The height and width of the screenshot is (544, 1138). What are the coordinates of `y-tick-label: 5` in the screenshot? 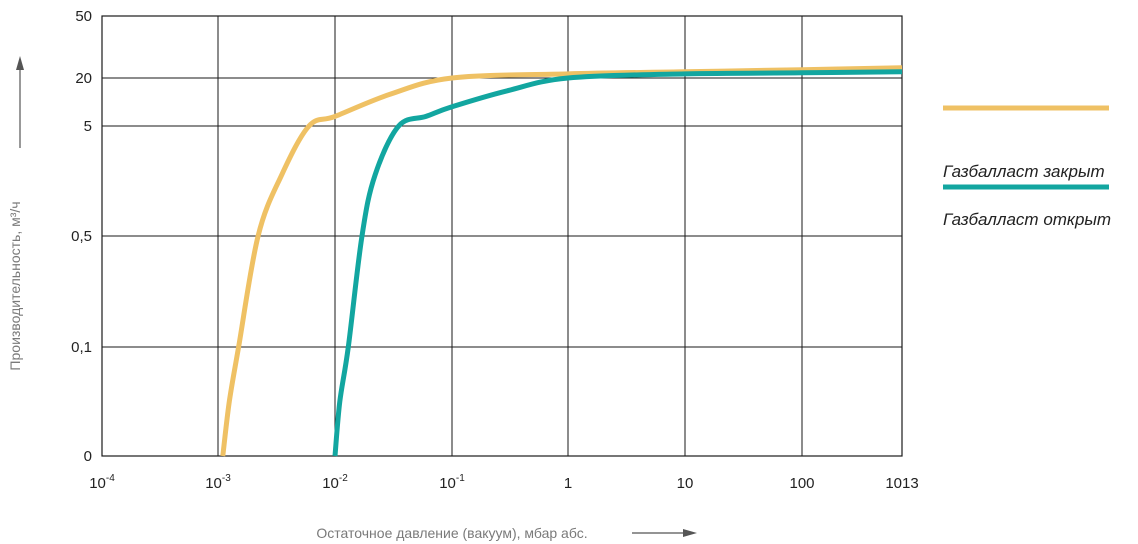 It's located at (88, 126).